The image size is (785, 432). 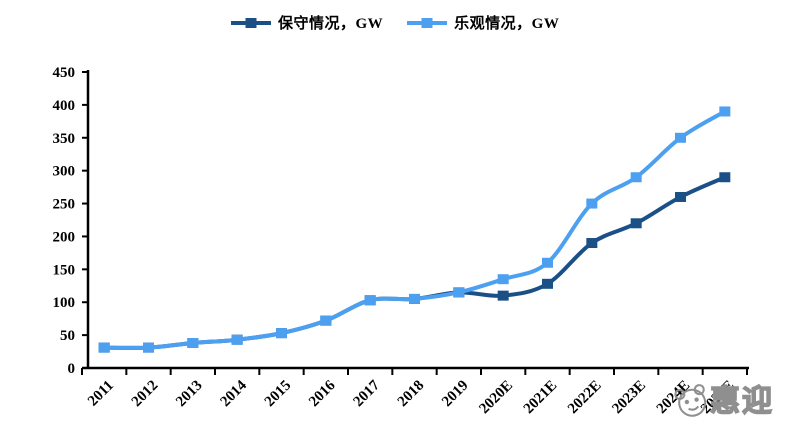 What do you see at coordinates (592, 243) in the screenshot?
I see `data-point-conservative-2022E` at bounding box center [592, 243].